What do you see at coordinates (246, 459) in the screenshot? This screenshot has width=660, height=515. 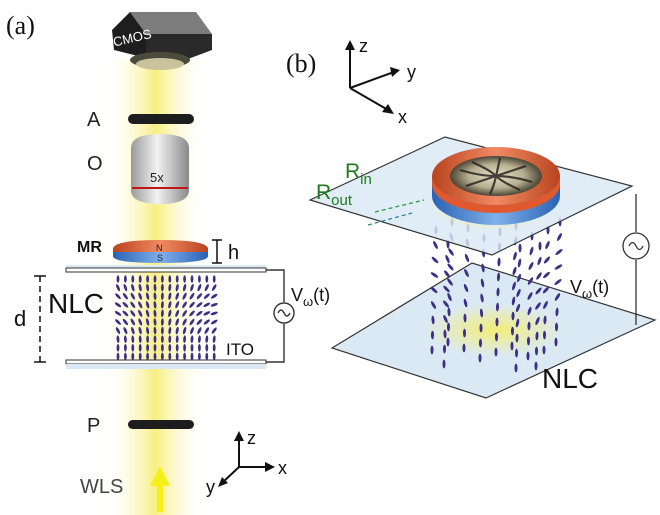 I see `axes-a` at bounding box center [246, 459].